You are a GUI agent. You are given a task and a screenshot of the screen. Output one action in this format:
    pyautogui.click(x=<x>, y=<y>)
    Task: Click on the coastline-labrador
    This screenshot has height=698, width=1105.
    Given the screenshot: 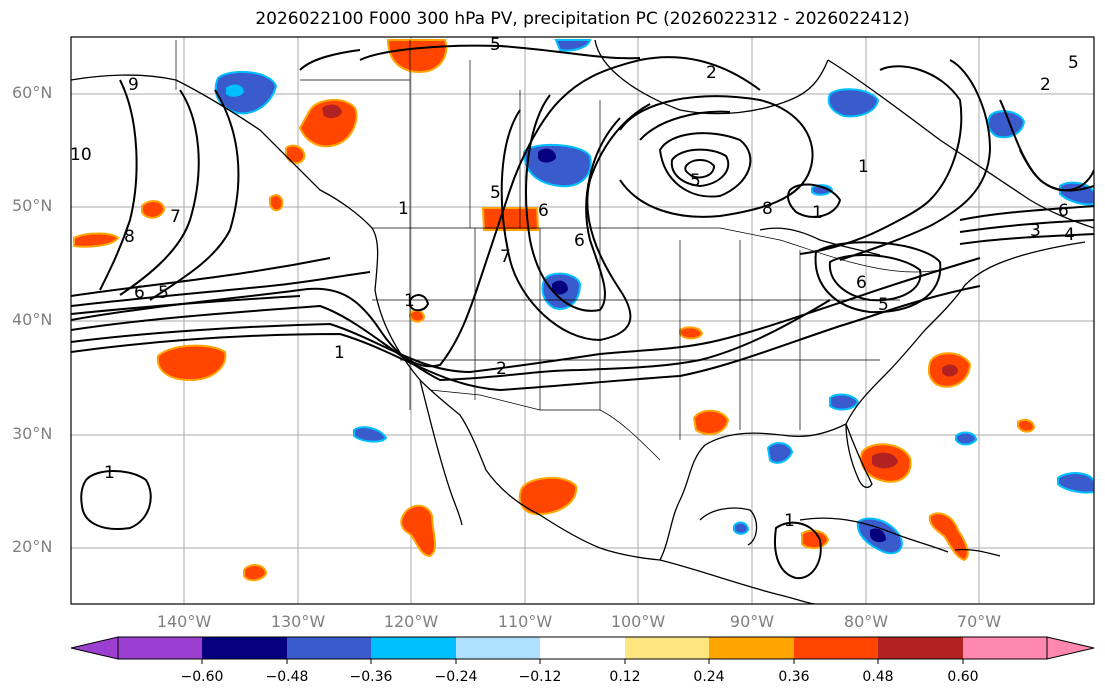 What is the action you would take?
    pyautogui.click(x=960, y=144)
    